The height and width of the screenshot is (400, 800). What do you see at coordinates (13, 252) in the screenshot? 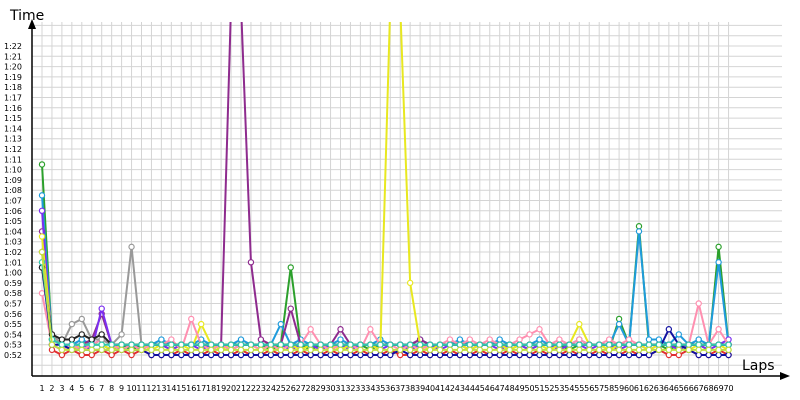
I see `y-tick-label: 1:02` at bounding box center [13, 252].